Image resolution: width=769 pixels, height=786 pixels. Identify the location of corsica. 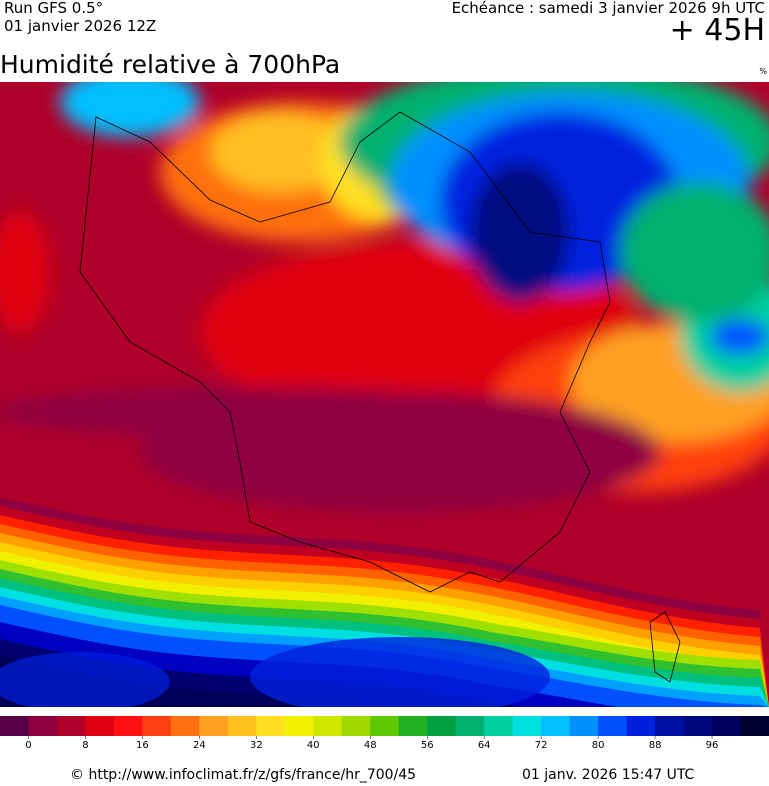
(665, 647).